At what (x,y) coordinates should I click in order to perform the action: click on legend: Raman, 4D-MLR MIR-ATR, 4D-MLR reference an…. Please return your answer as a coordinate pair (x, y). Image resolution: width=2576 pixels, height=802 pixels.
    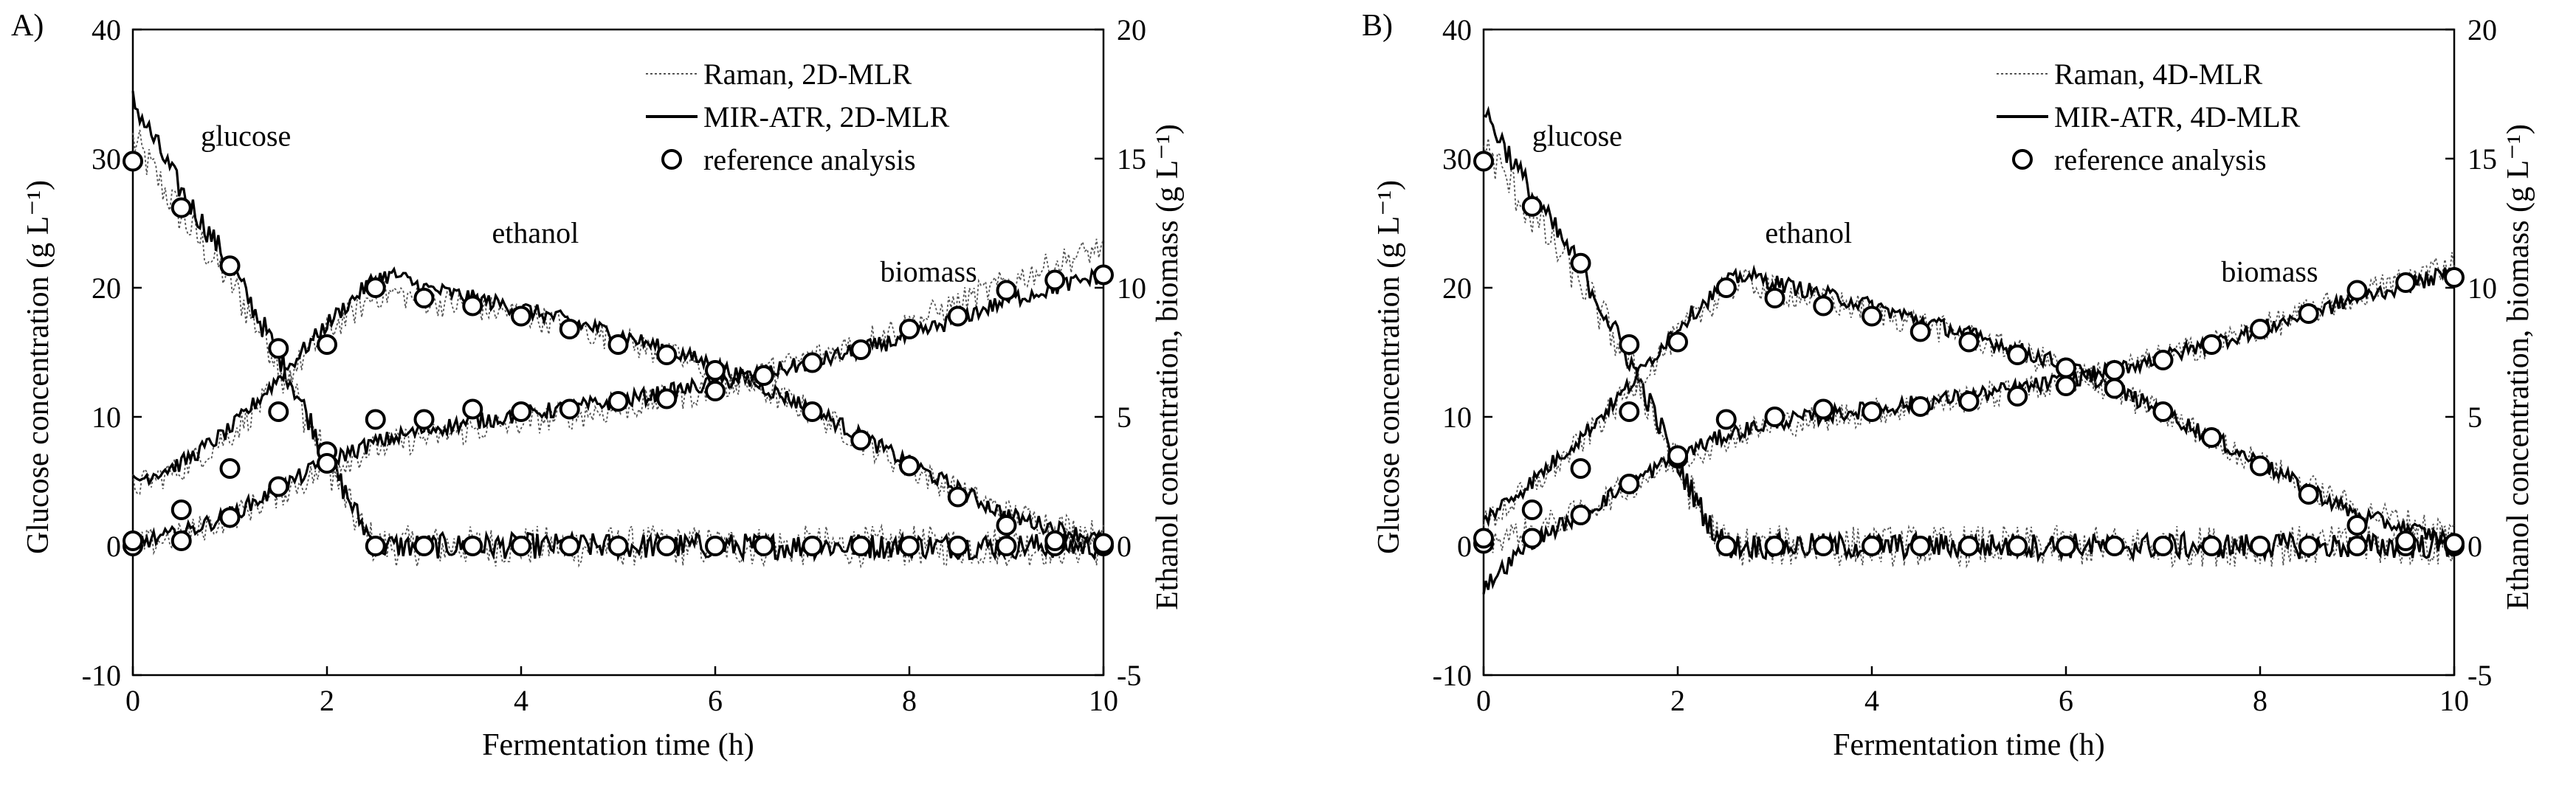
    Looking at the image, I should click on (2149, 117).